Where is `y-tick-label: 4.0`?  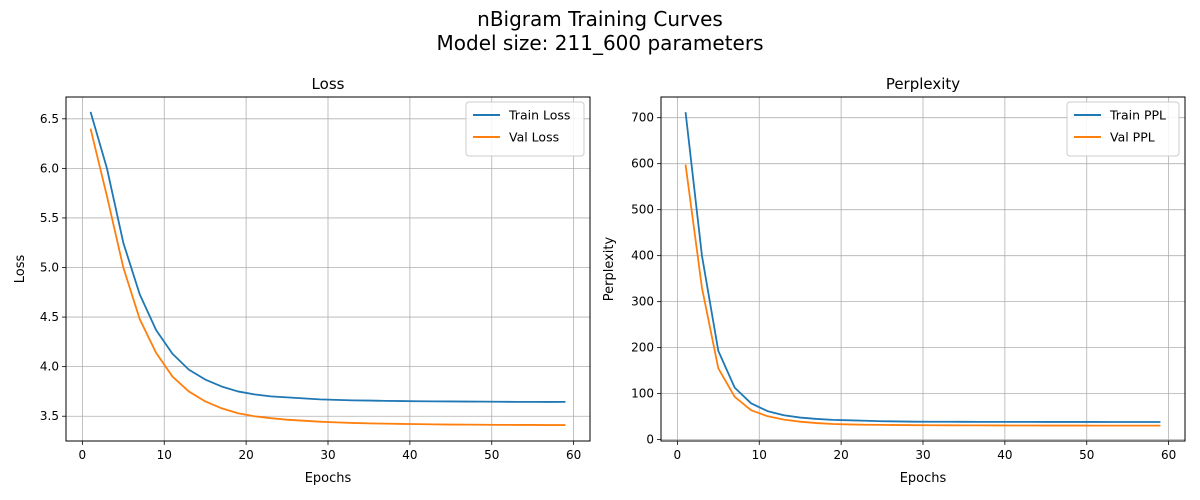
y-tick-label: 4.0 is located at coordinates (49, 367).